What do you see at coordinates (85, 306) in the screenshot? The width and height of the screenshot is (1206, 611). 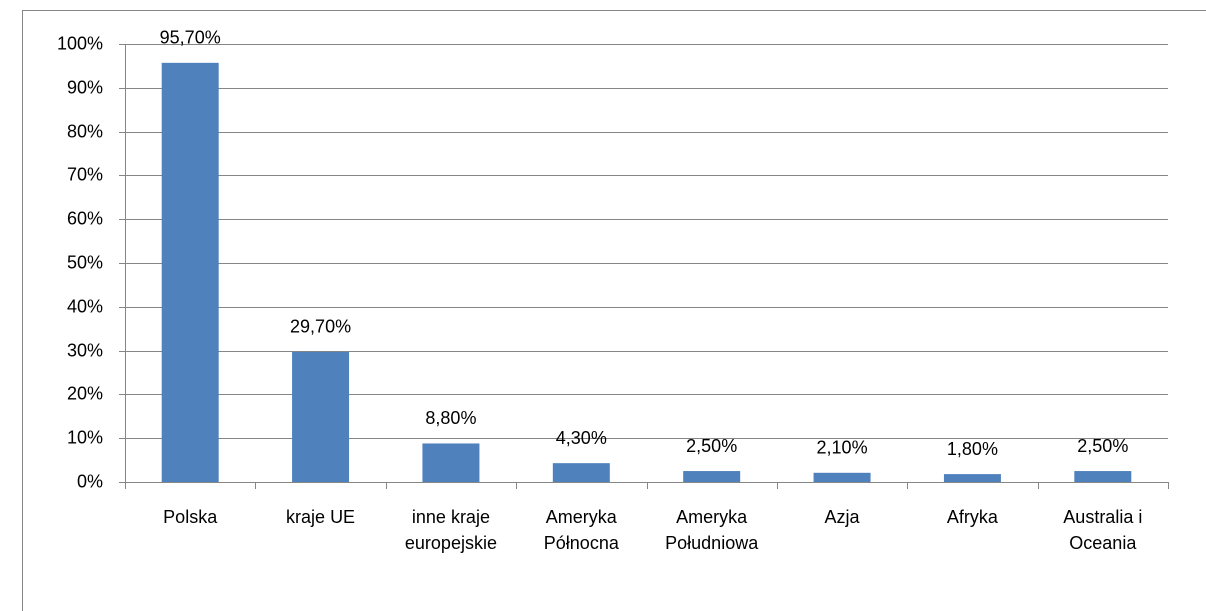 I see `y-tick-label: 40%` at bounding box center [85, 306].